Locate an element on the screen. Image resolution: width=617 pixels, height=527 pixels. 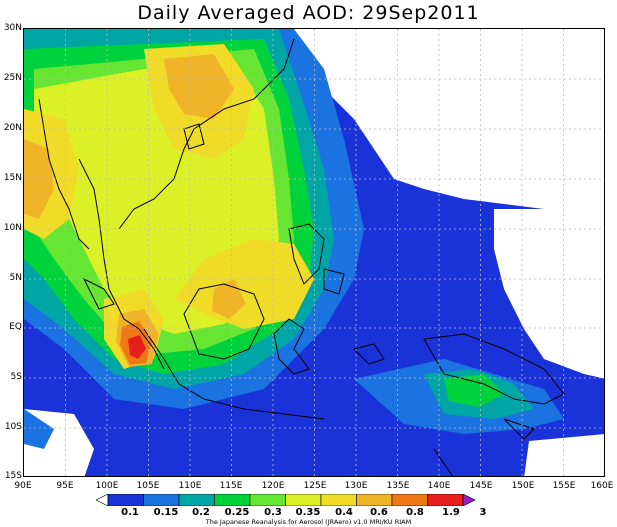
aod-high-regions is located at coordinates (136, 343).